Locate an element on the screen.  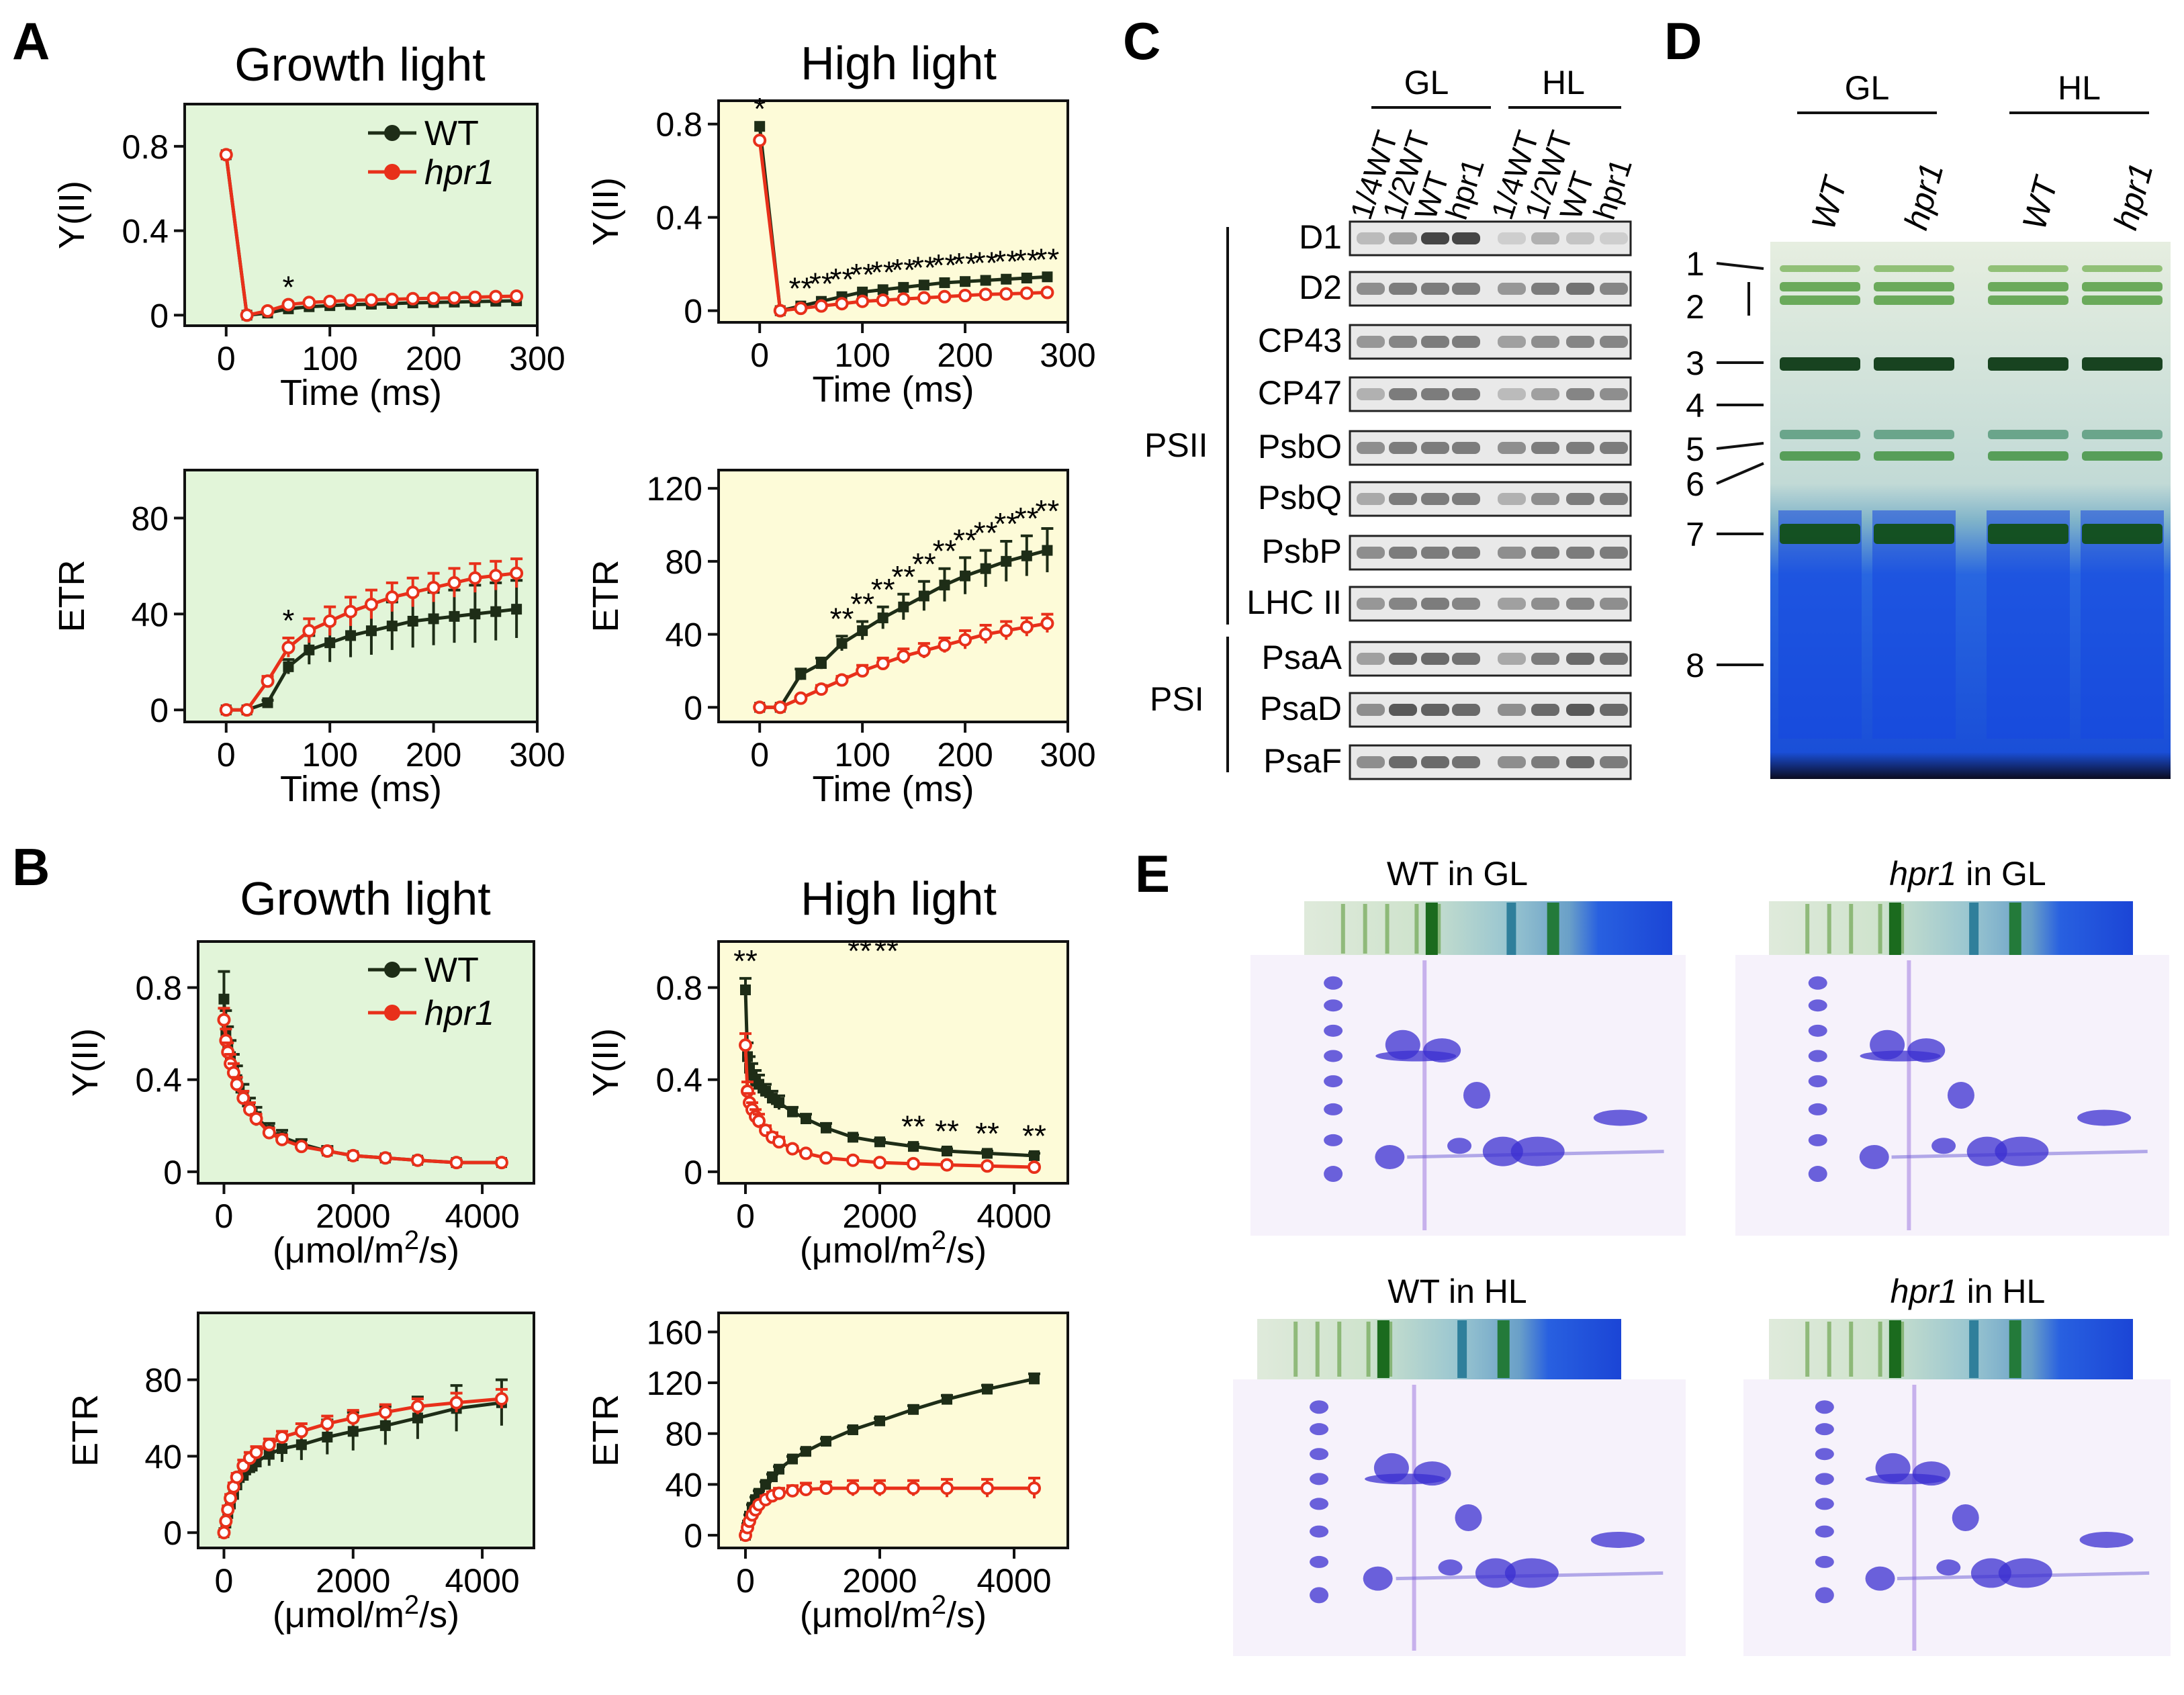
y-tick-label: 0.8 is located at coordinates (678, 125).